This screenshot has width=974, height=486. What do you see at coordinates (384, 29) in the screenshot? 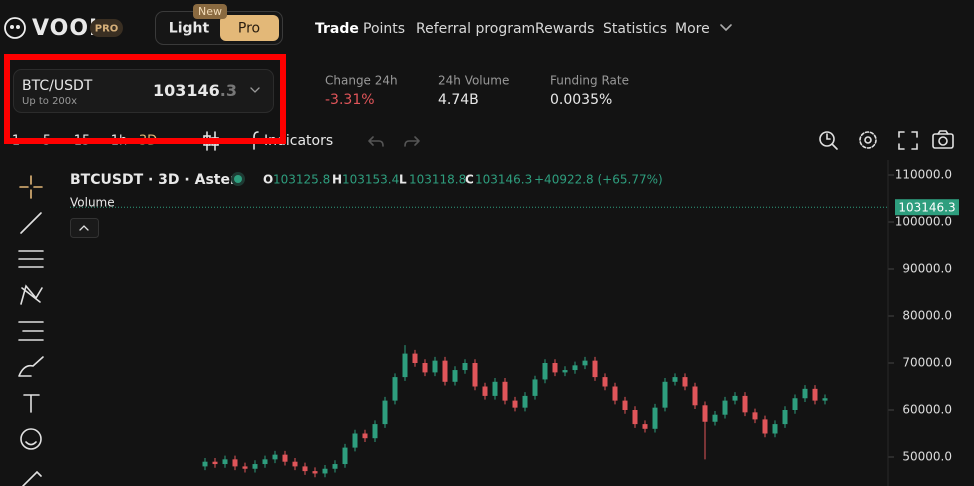
I see `nav-item: Points` at bounding box center [384, 29].